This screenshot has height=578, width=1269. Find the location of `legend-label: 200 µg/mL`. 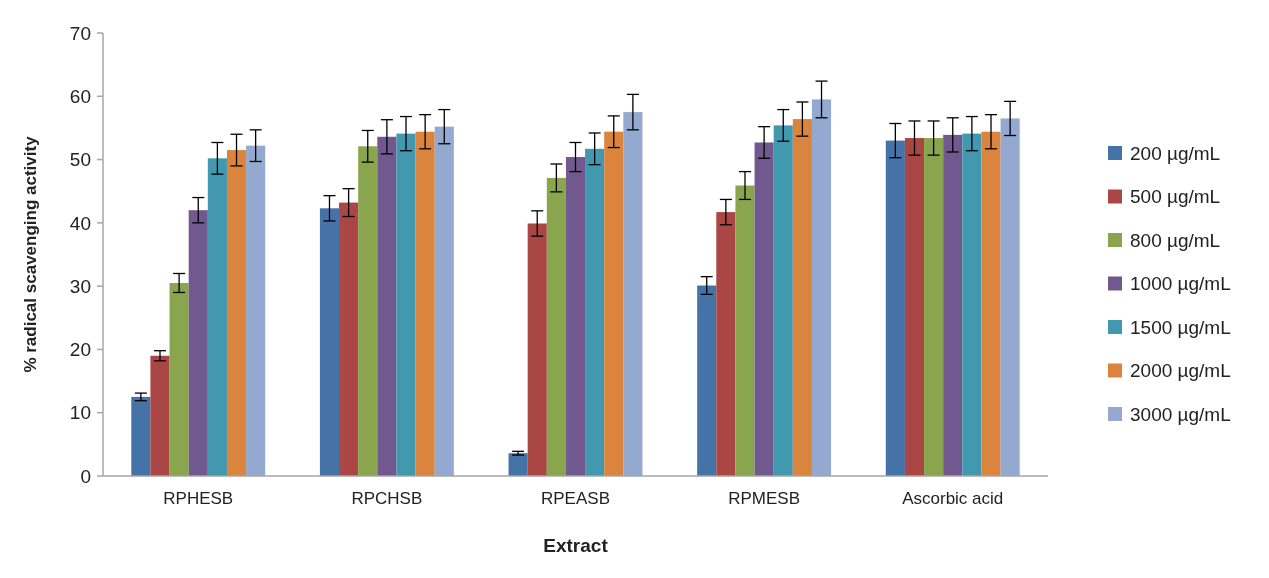

legend-label: 200 µg/mL is located at coordinates (1175, 153).